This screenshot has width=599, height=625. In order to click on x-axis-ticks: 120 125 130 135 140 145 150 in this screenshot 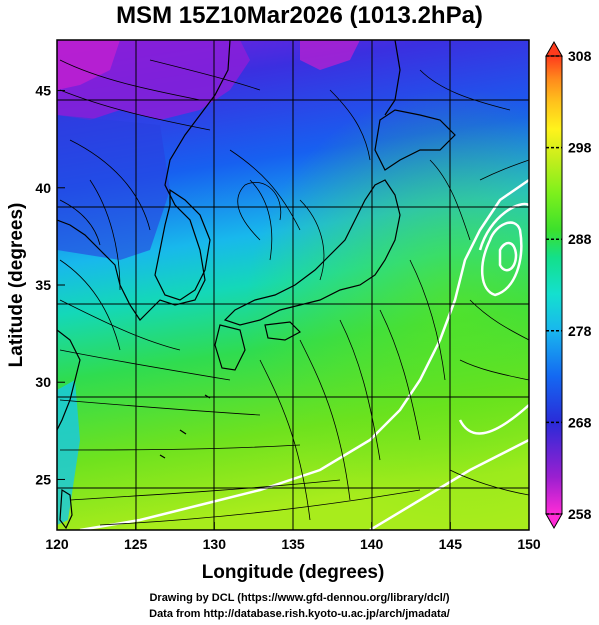, I will do `click(293, 537)`.